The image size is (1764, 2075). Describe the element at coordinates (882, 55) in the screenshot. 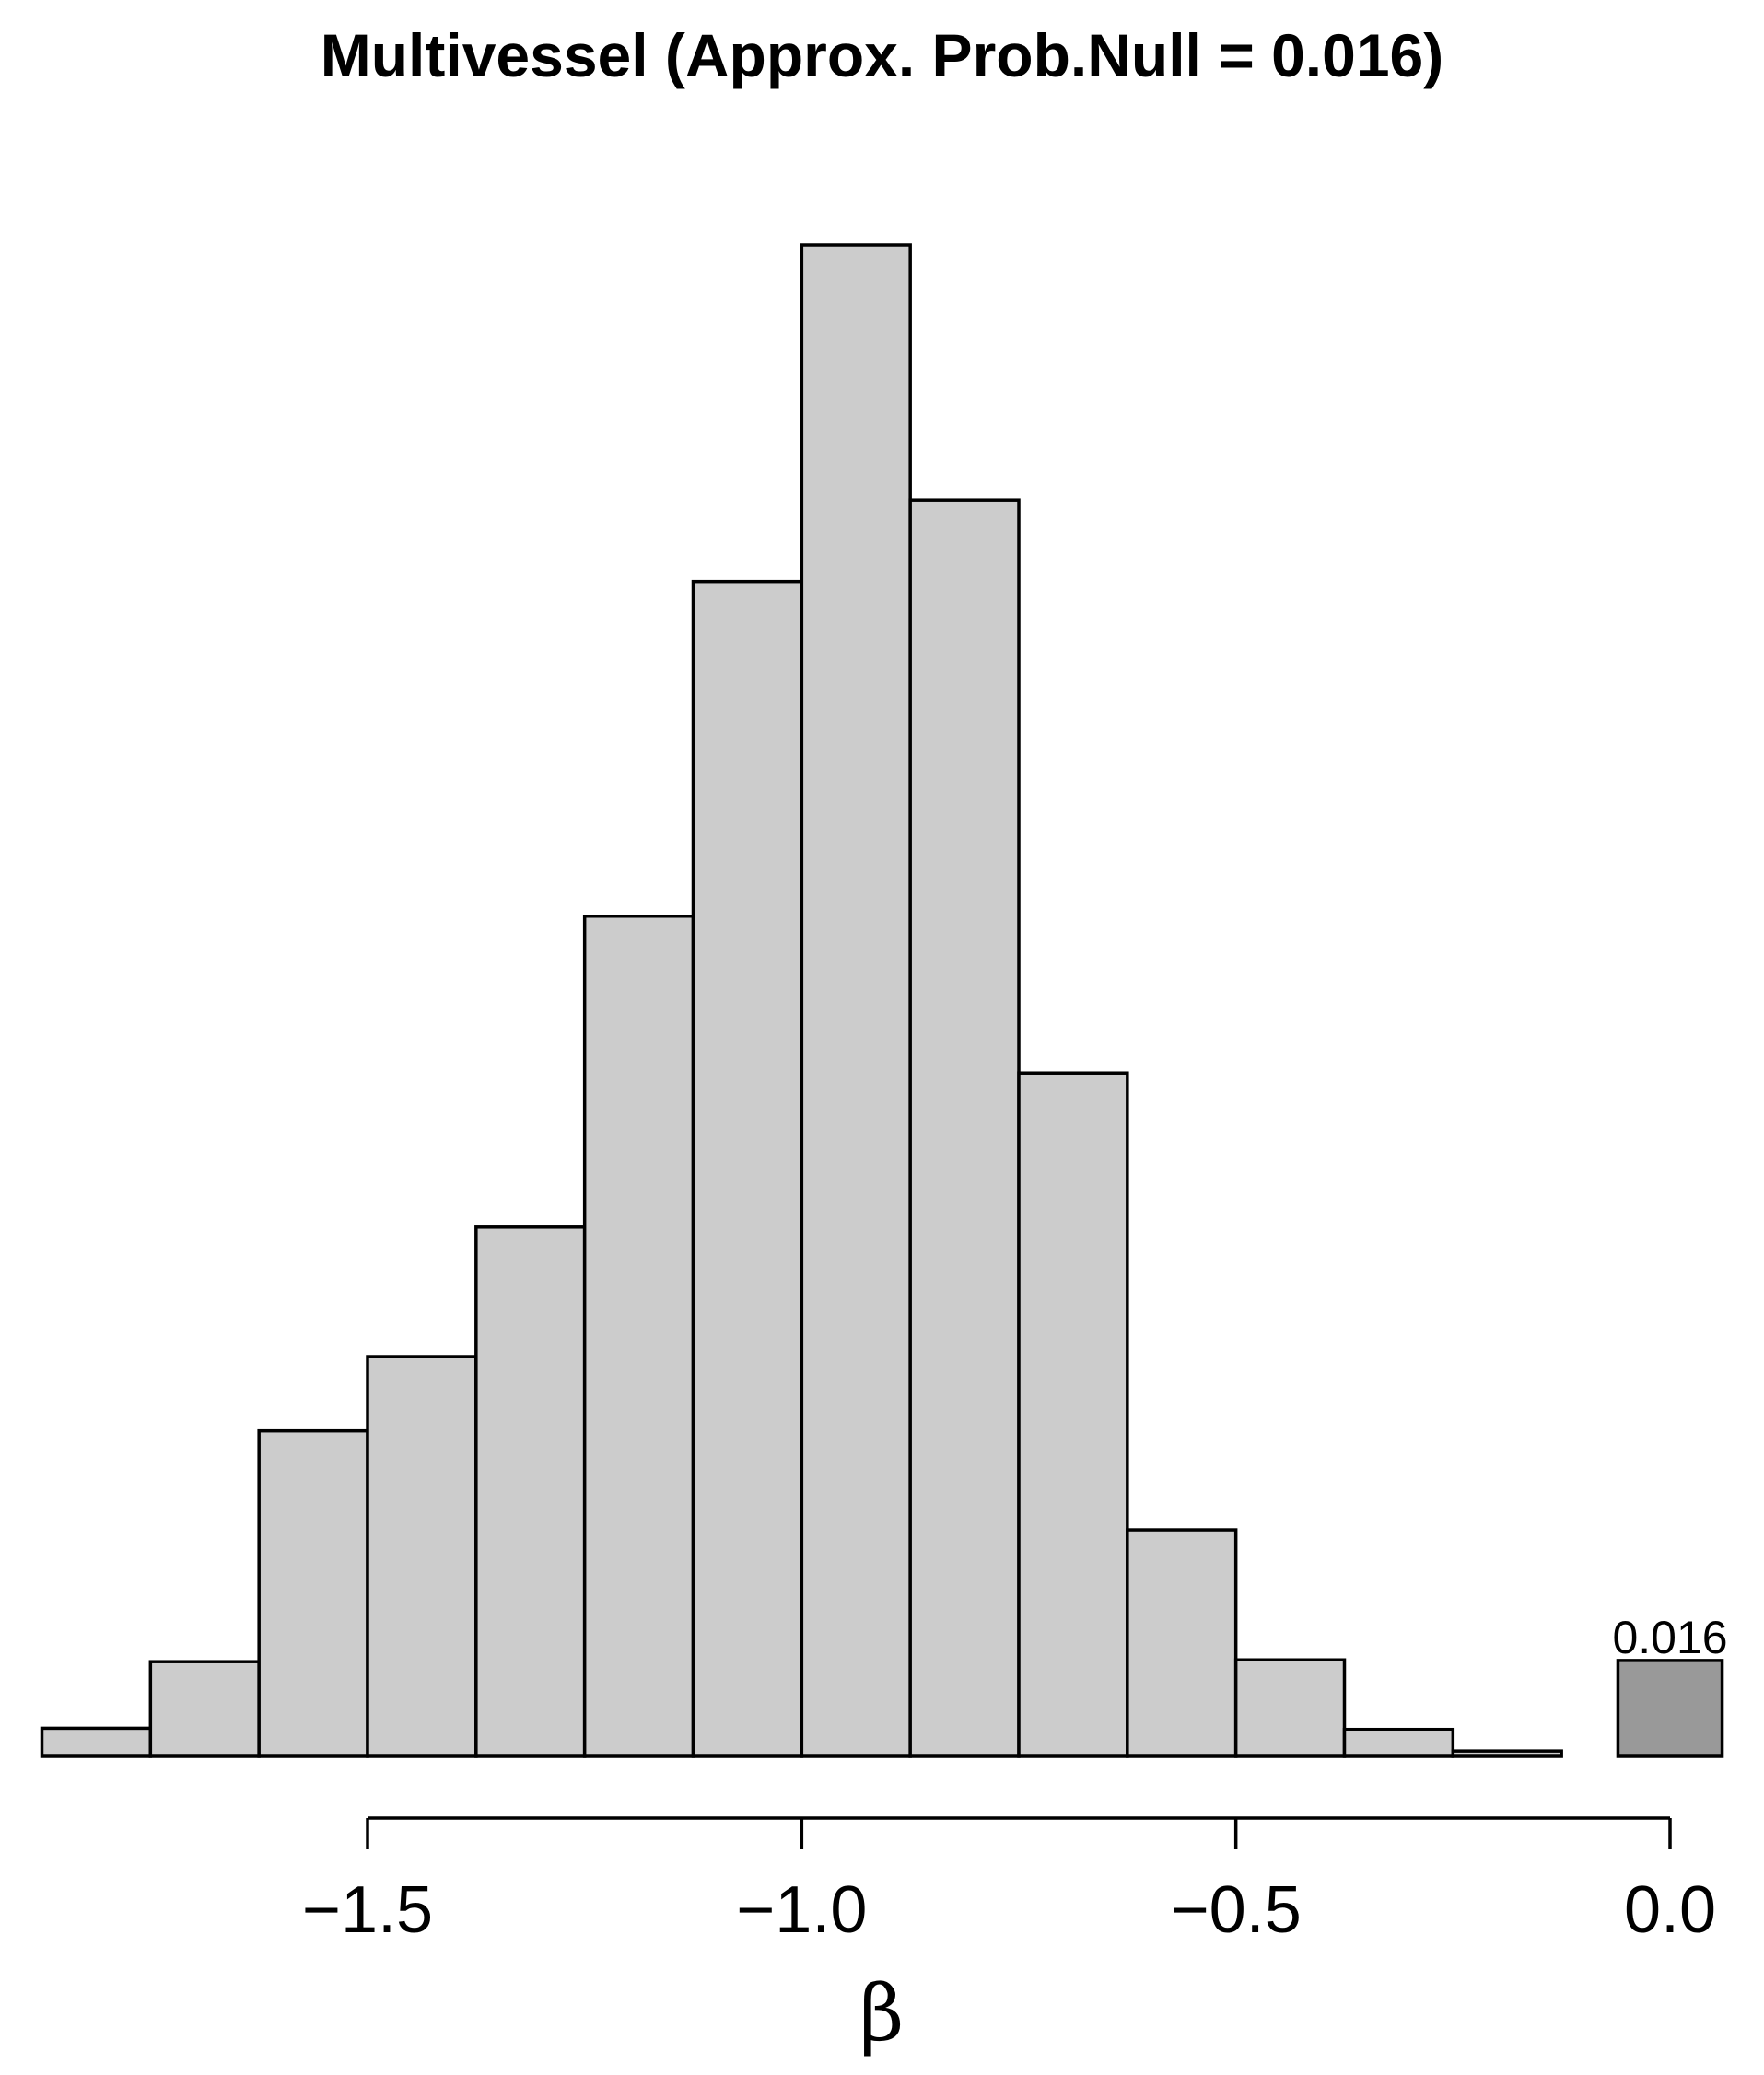

I see `chart-title: Multivessel (Approx. Prob.Null = 0.016)` at that location.